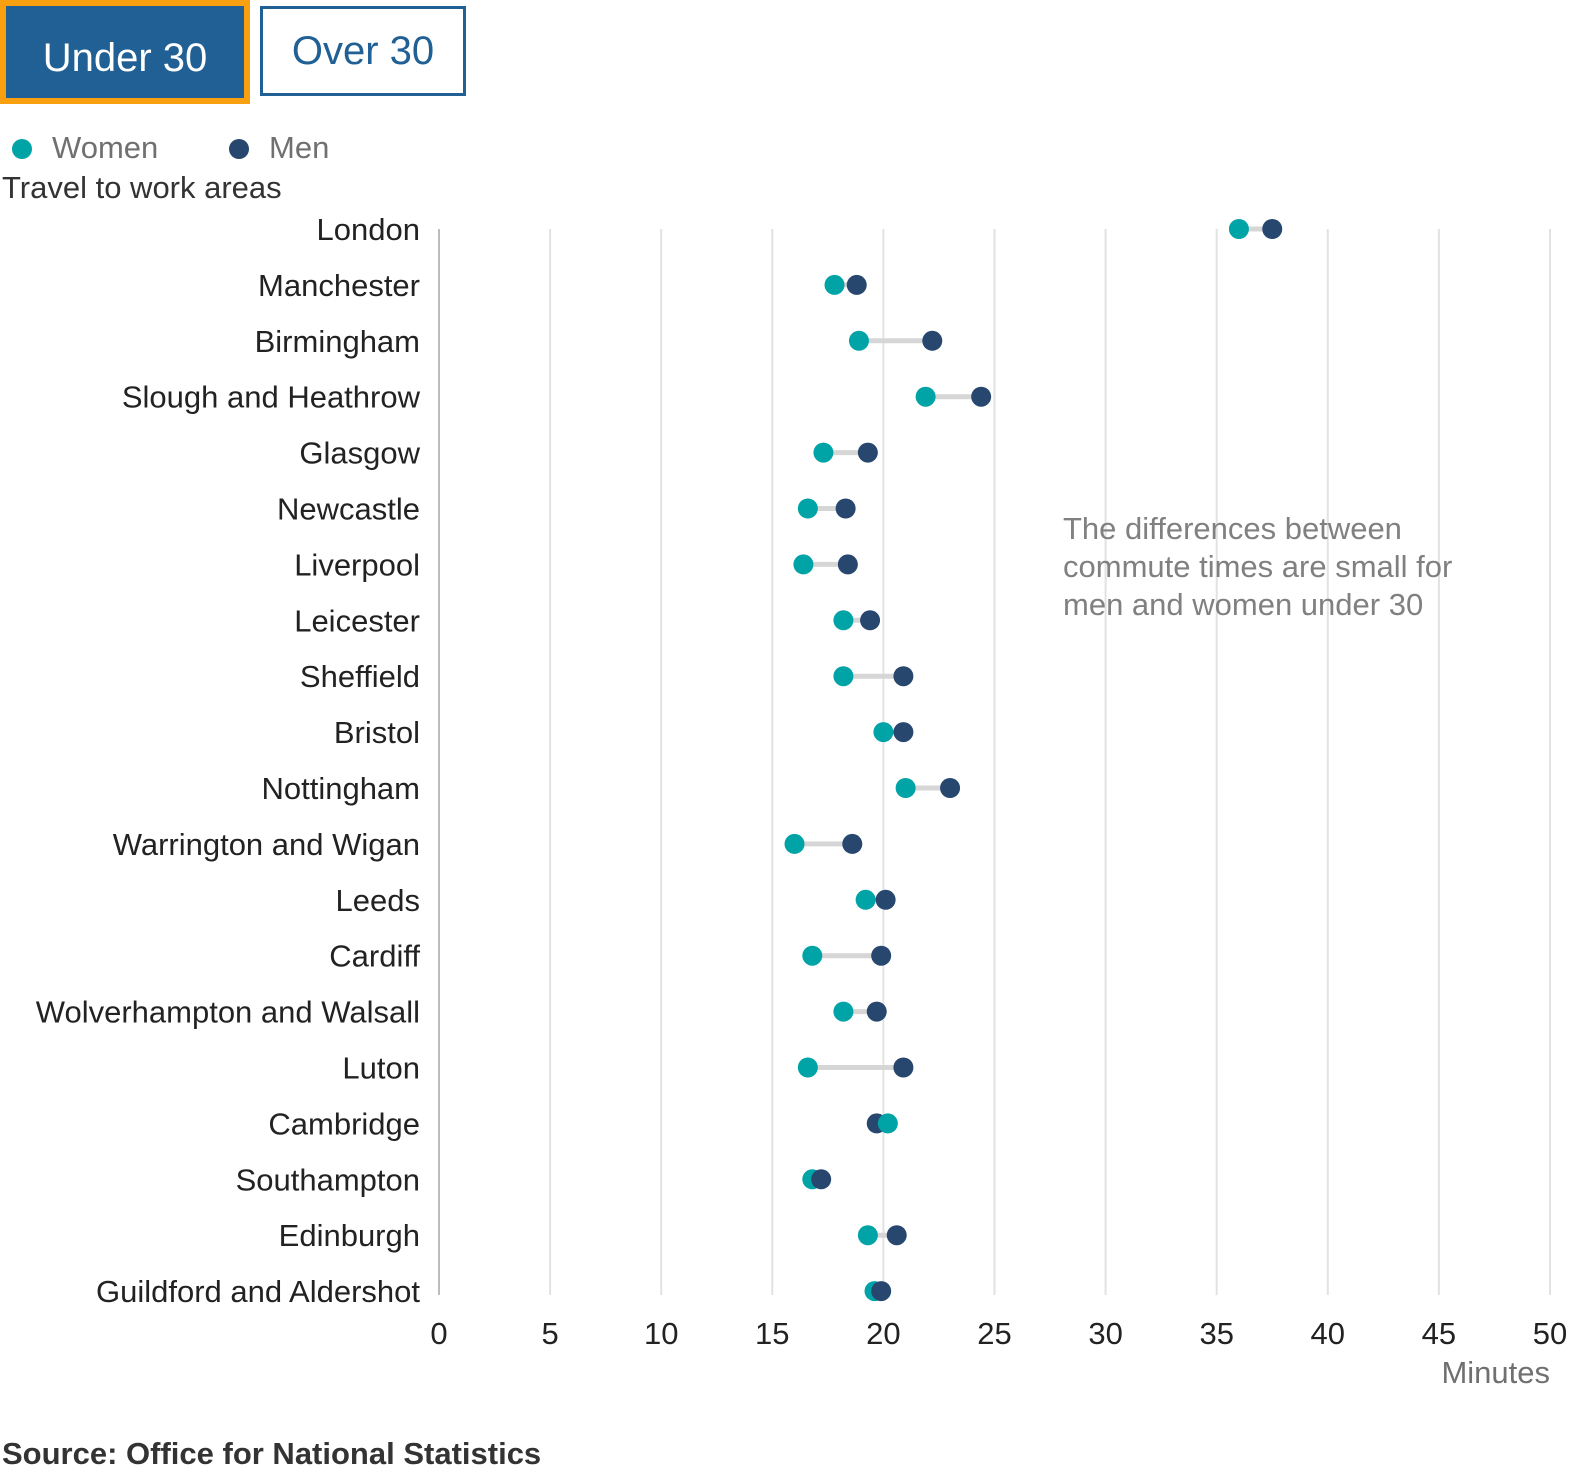  Describe the element at coordinates (794, 843) in the screenshot. I see `women-point-warrington-and-wigan` at that location.